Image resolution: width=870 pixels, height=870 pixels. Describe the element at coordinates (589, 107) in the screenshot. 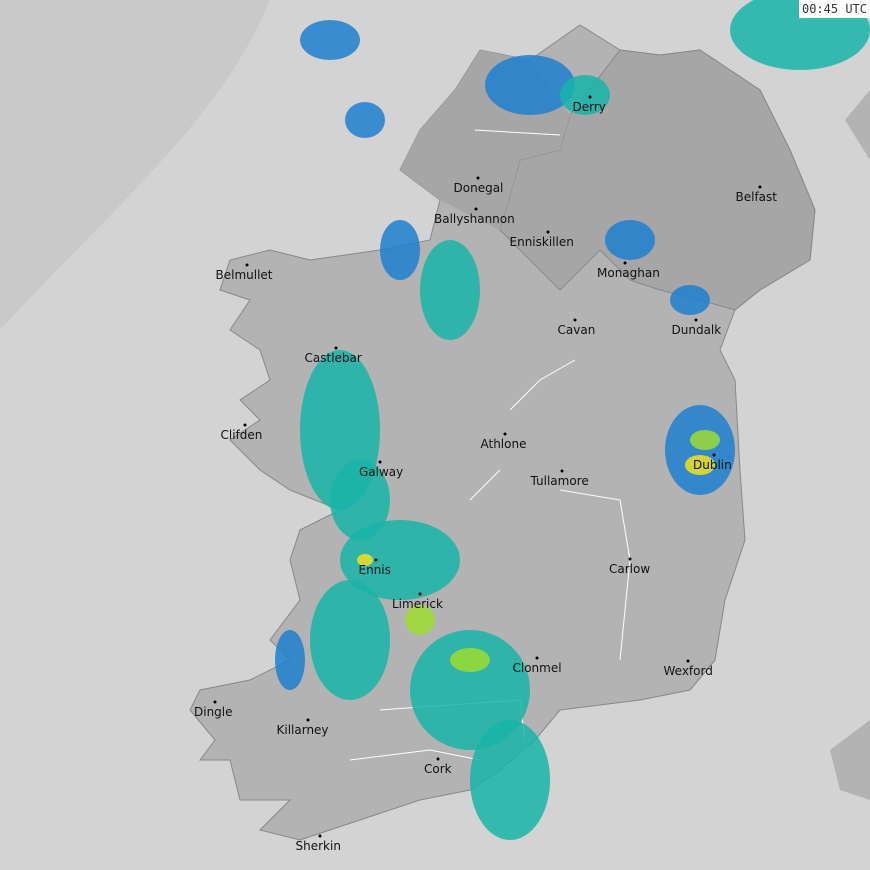

I see `city-label-derry: Derry` at that location.